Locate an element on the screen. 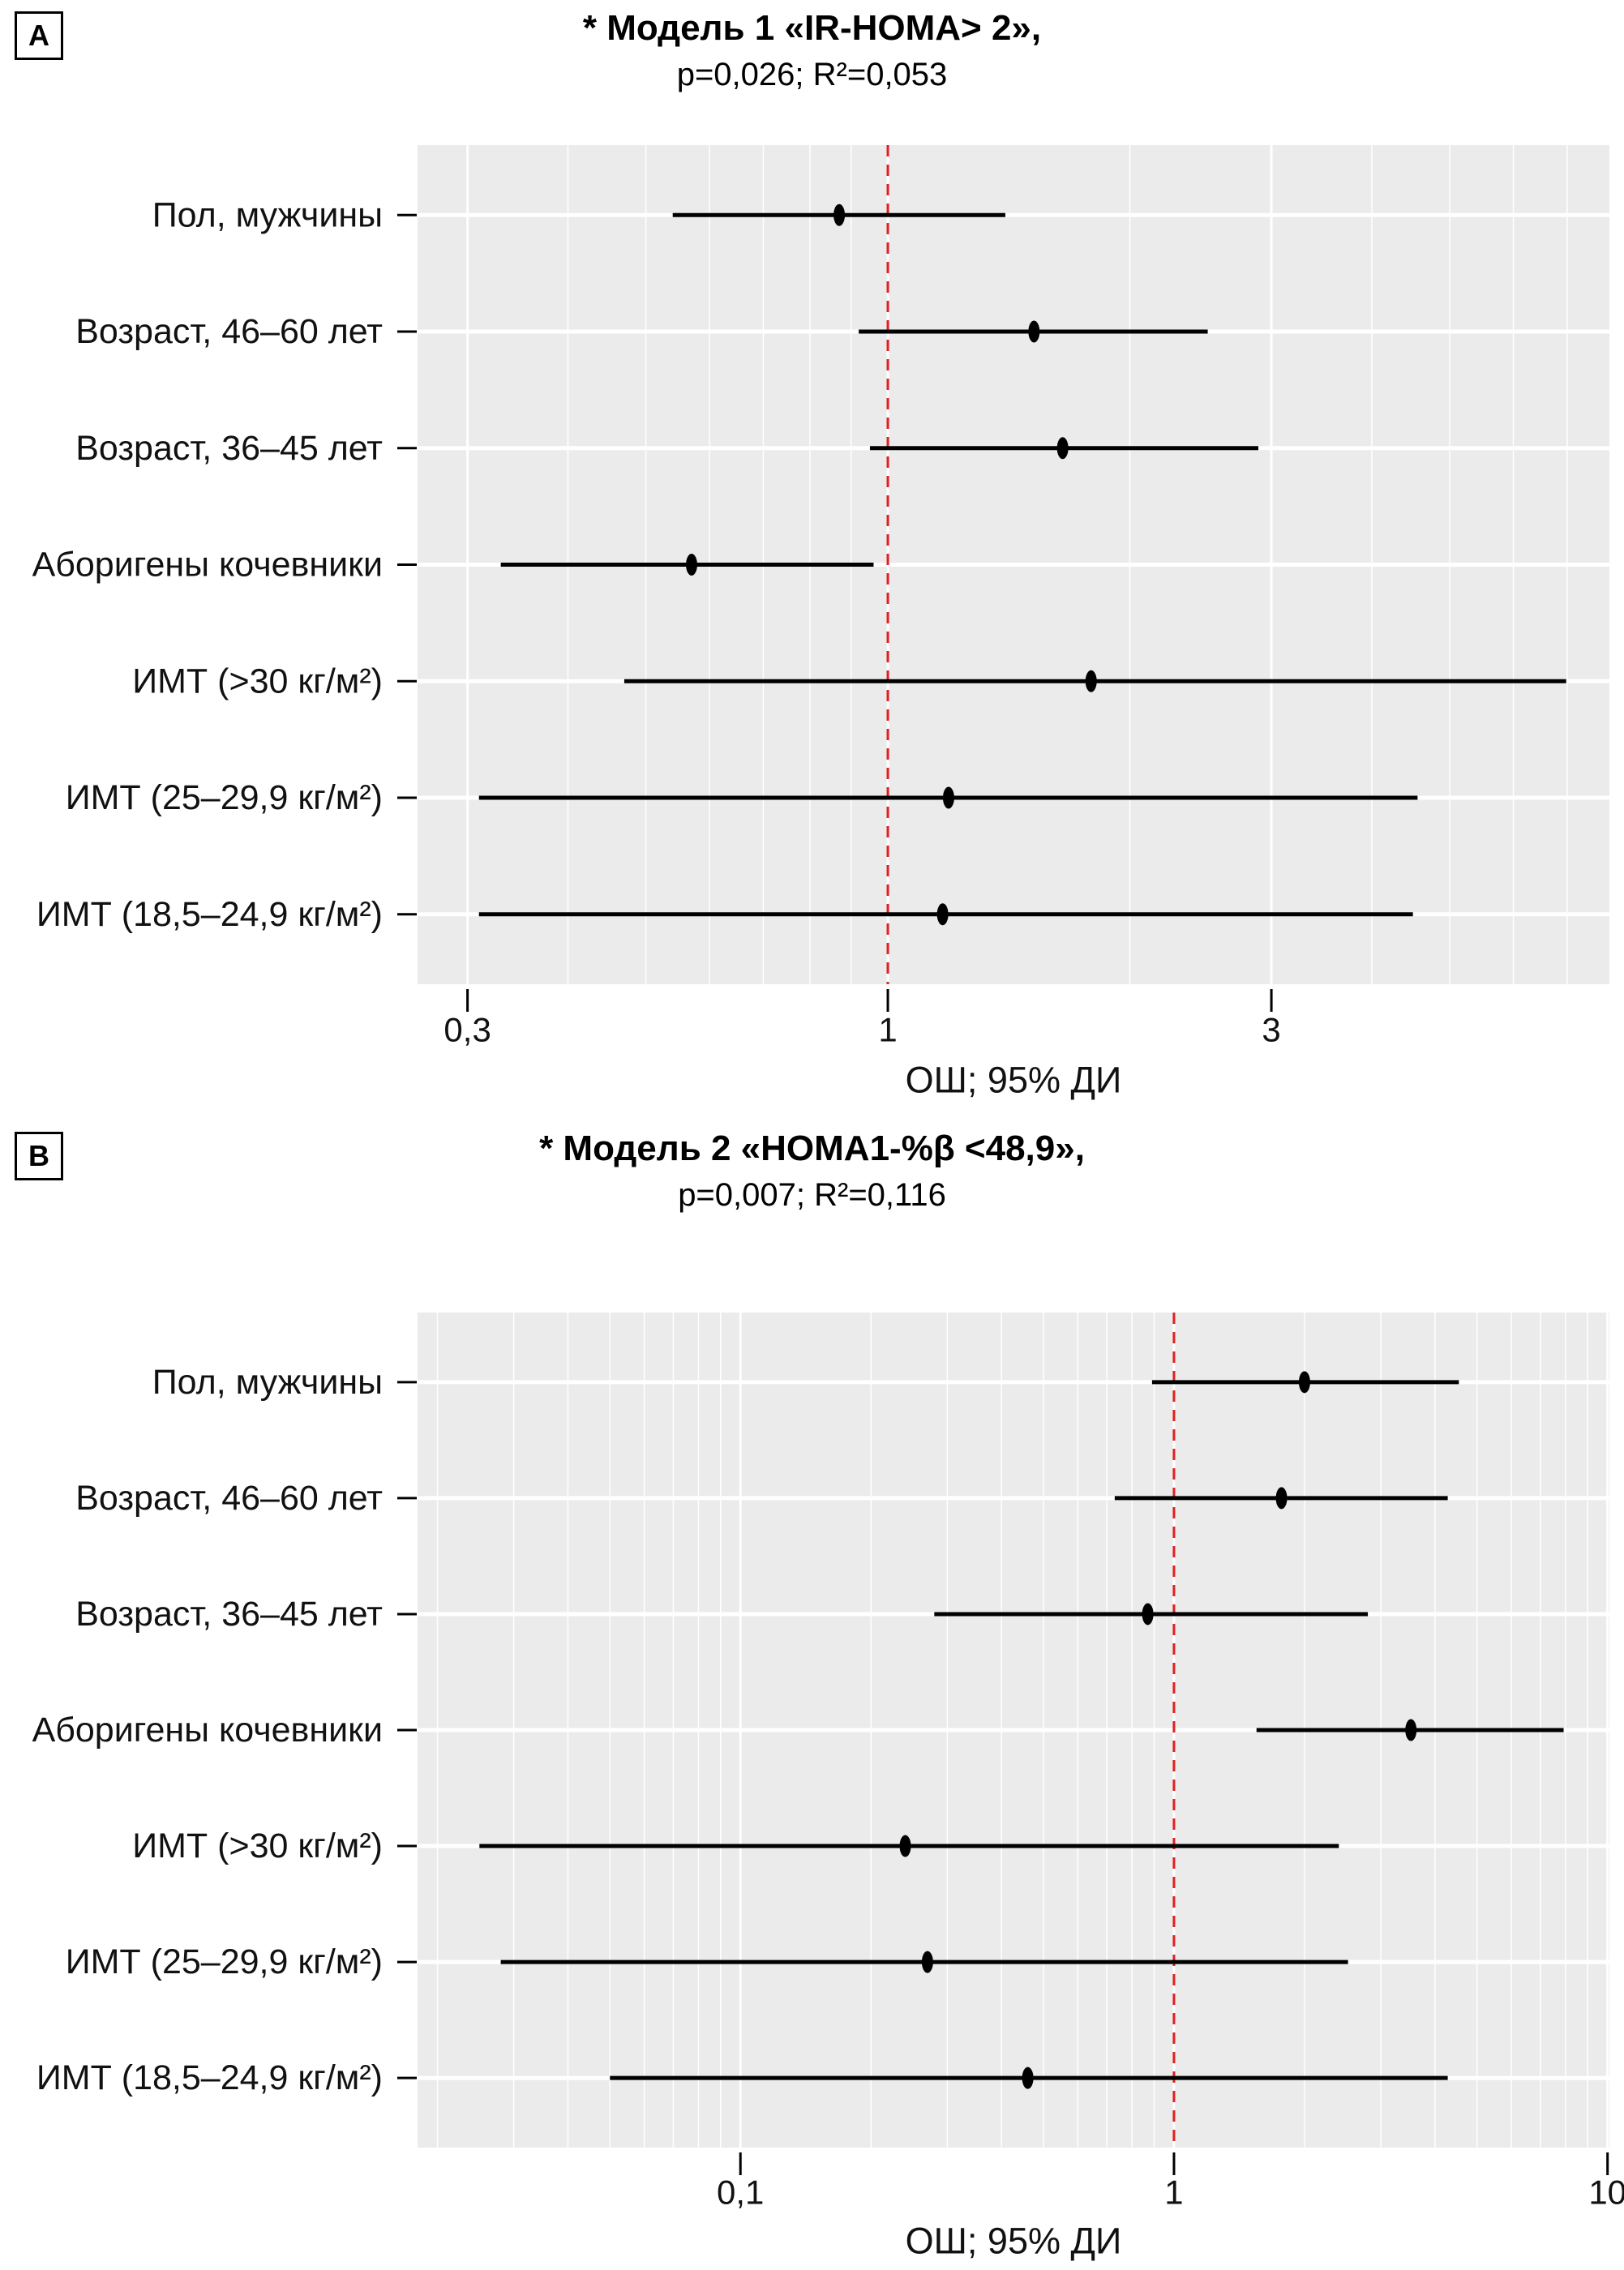  panel-a-title: * Модель 1 «IR-HOMA> 2», is located at coordinates (812, 28).